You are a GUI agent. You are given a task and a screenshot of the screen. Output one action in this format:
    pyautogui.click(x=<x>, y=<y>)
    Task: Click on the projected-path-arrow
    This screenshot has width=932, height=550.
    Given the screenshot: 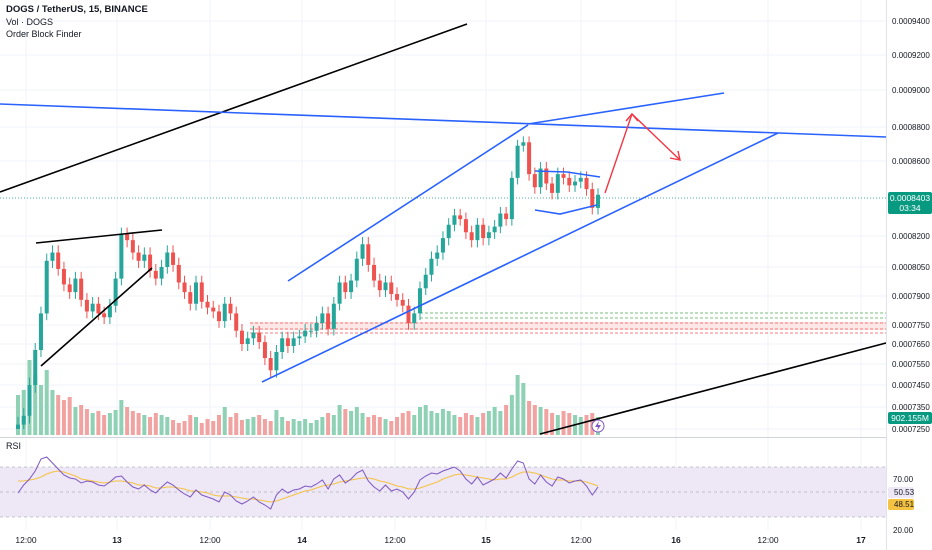 What is the action you would take?
    pyautogui.click(x=642, y=153)
    